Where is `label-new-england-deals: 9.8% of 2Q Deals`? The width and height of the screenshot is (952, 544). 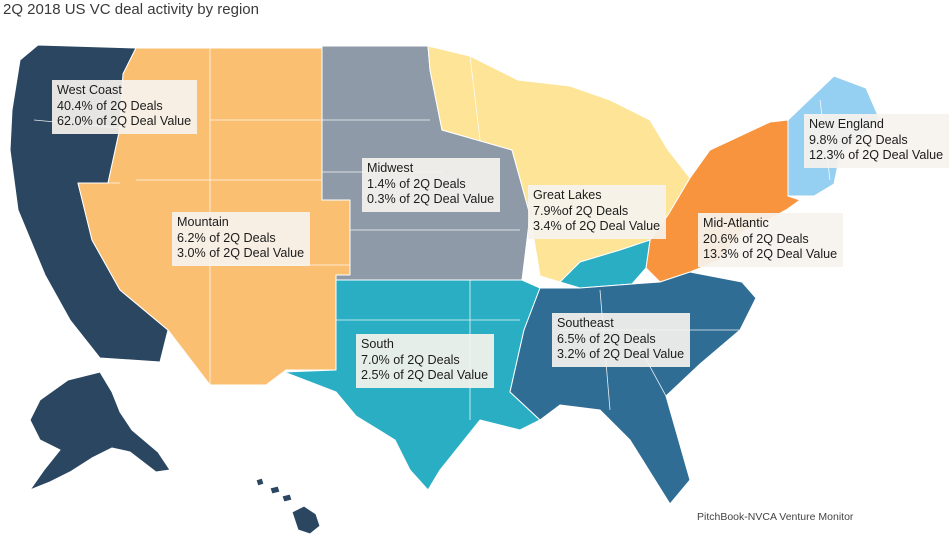
label-new-england-deals: 9.8% of 2Q Deals is located at coordinates (858, 139).